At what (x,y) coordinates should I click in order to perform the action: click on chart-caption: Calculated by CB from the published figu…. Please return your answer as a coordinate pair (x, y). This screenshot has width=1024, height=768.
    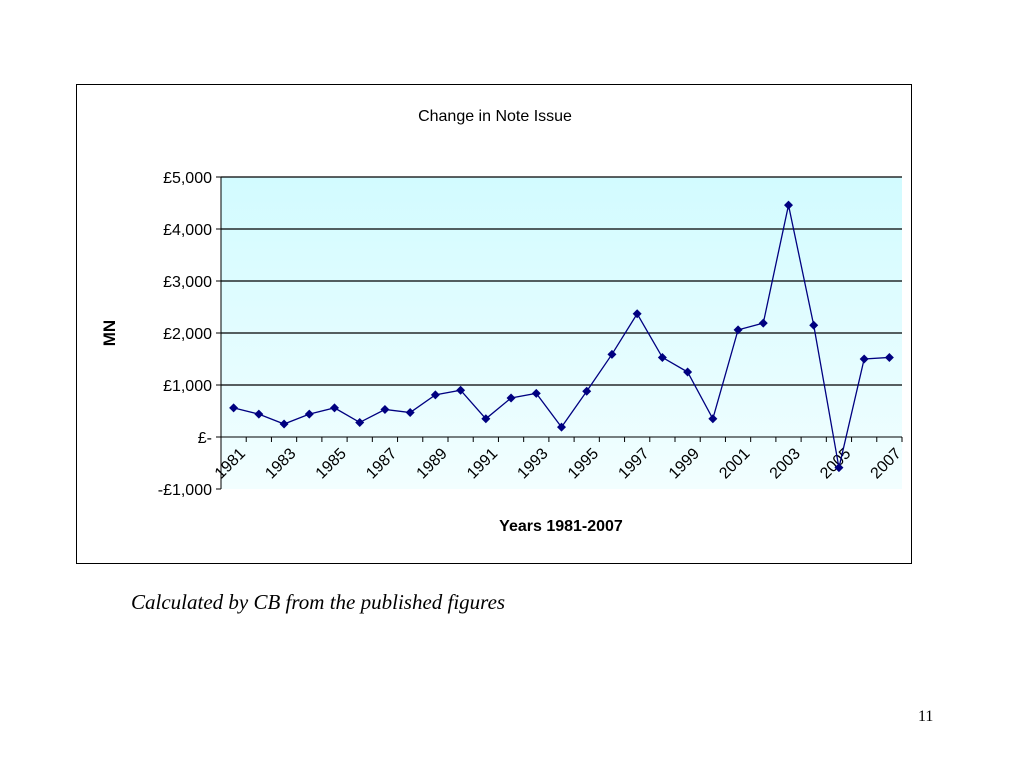
    Looking at the image, I should click on (318, 602).